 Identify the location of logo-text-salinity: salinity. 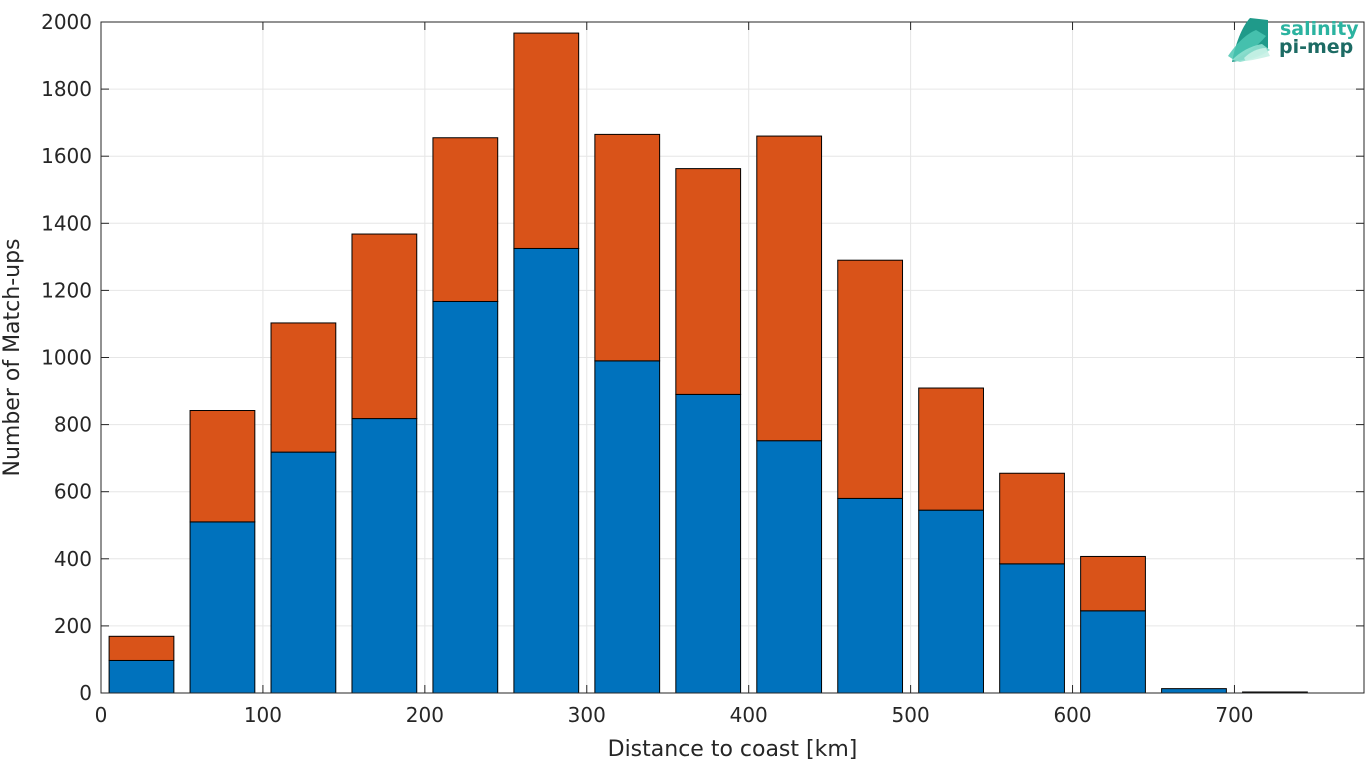
(1319, 29).